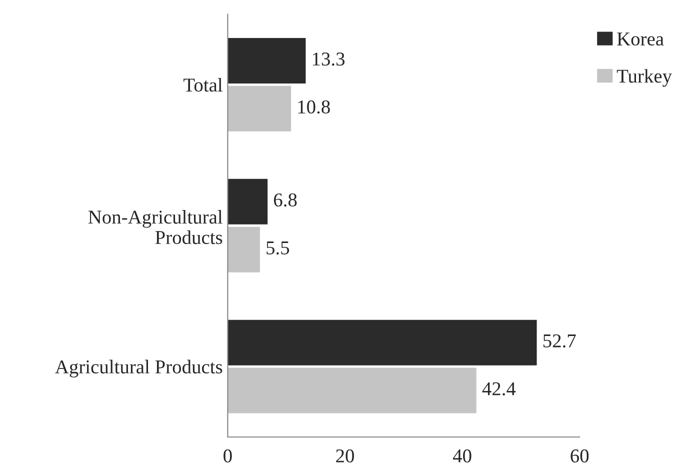 Image resolution: width=690 pixels, height=475 pixels. What do you see at coordinates (203, 85) in the screenshot?
I see `y-tick-label: Total` at bounding box center [203, 85].